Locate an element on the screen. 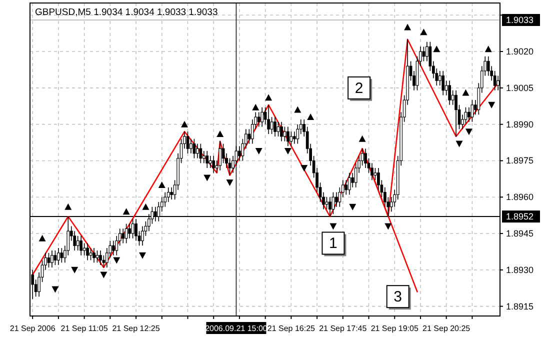 The width and height of the screenshot is (550, 337). x-tick-label: 21 Sep 20:25 is located at coordinates (446, 328).